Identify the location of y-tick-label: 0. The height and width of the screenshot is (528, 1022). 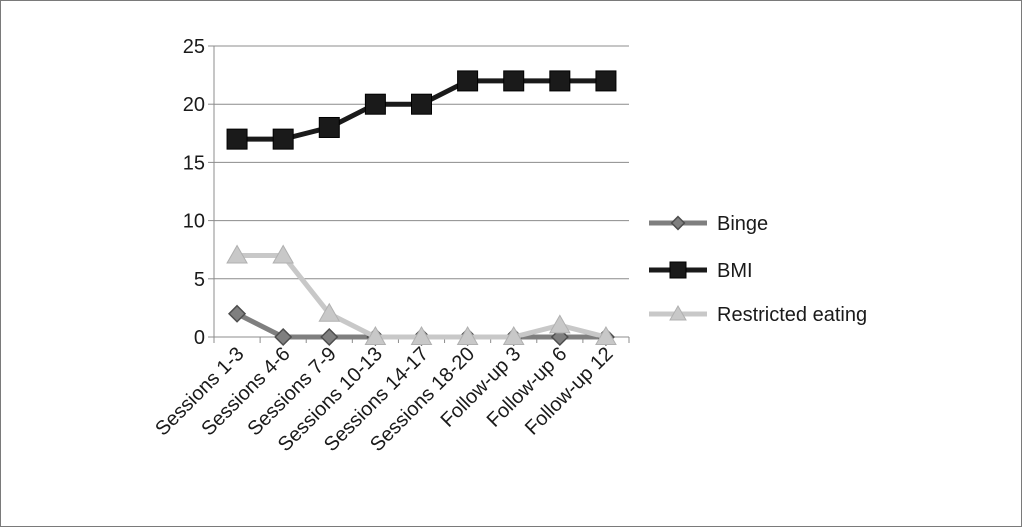
(199, 338).